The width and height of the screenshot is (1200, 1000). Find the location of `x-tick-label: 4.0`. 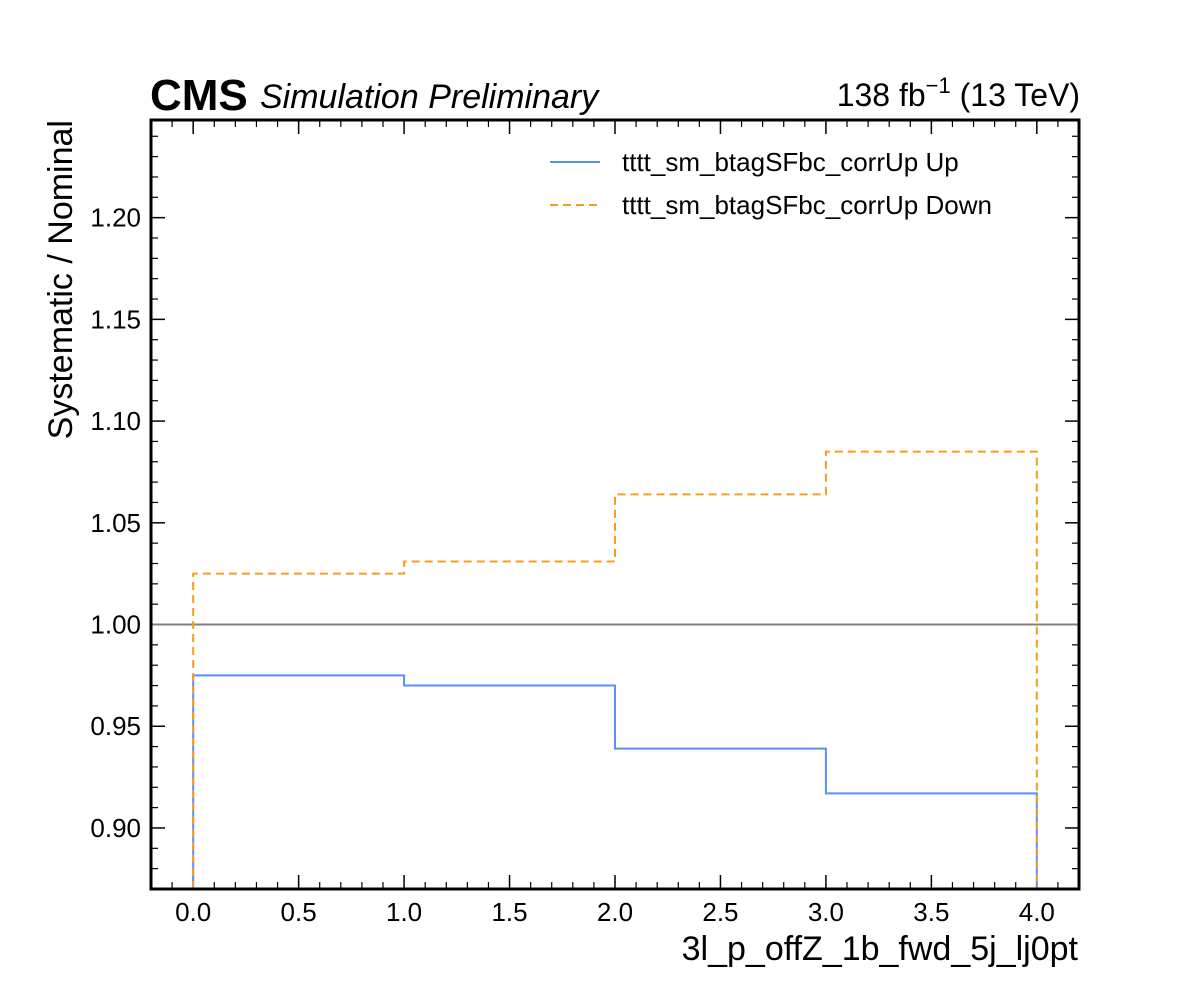

x-tick-label: 4.0 is located at coordinates (1037, 912).